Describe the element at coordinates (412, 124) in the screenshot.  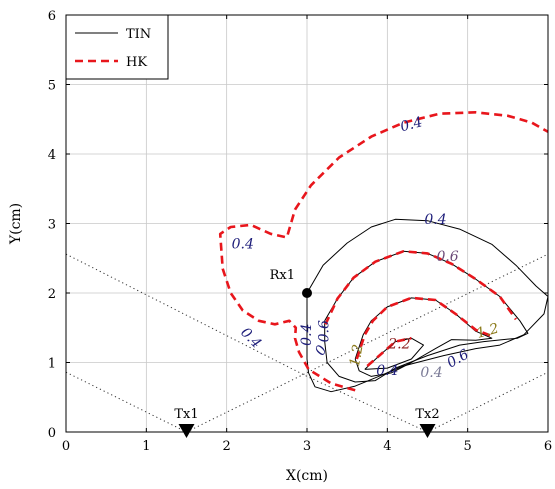
I see `contour-label-2: 0.4` at that location.